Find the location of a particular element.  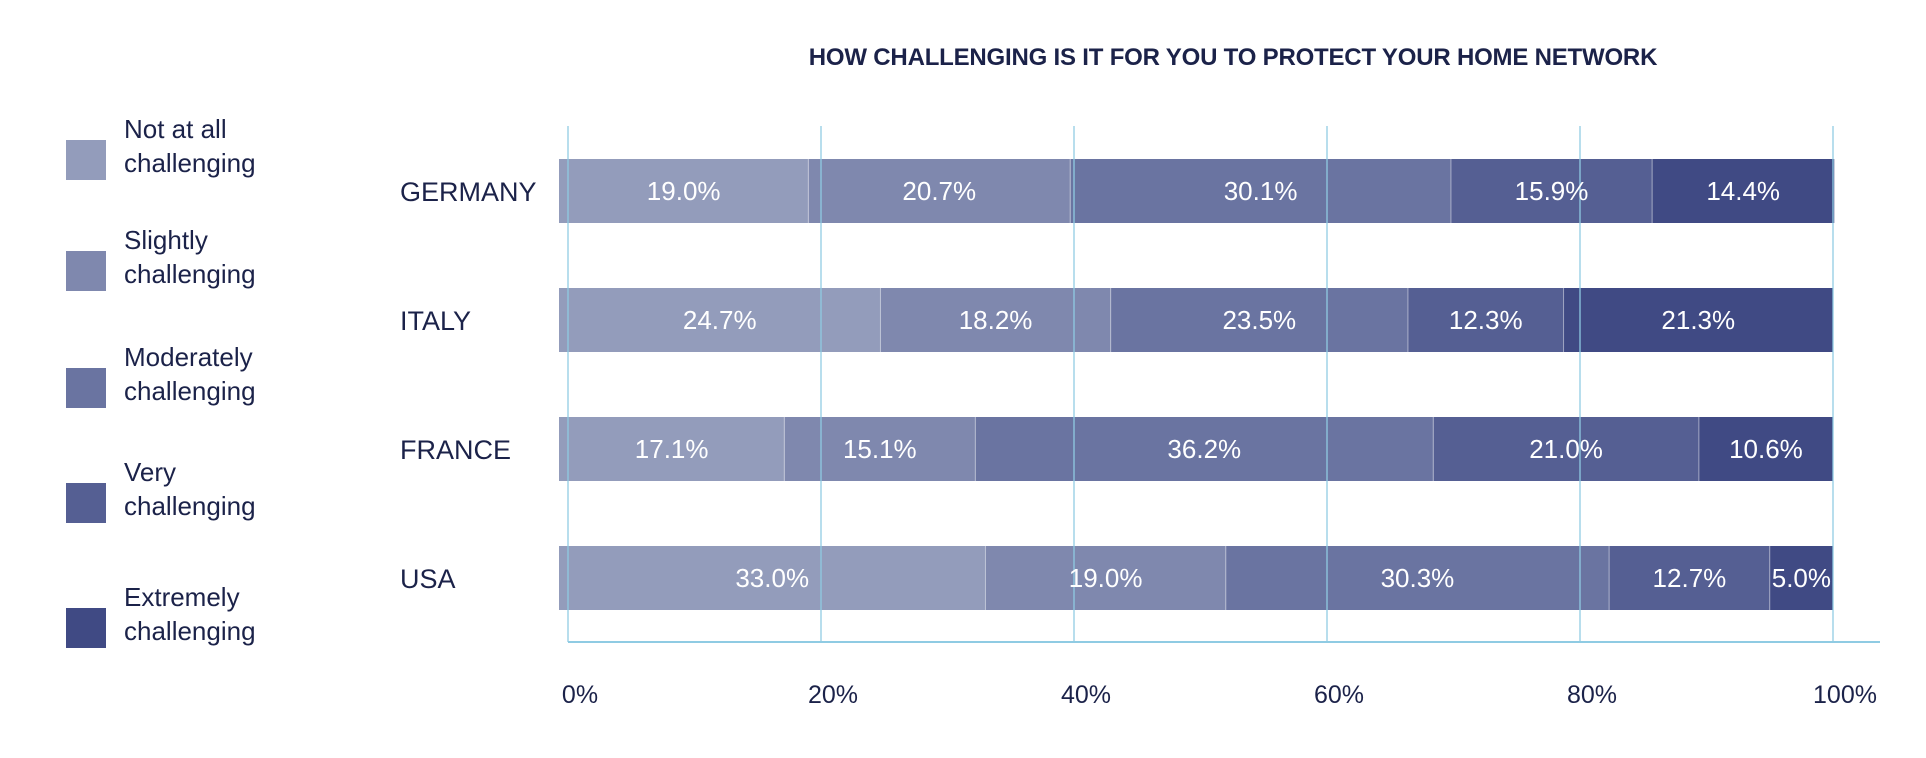

value-label-usa-slightly-challenging: 19.0% is located at coordinates (1106, 578).